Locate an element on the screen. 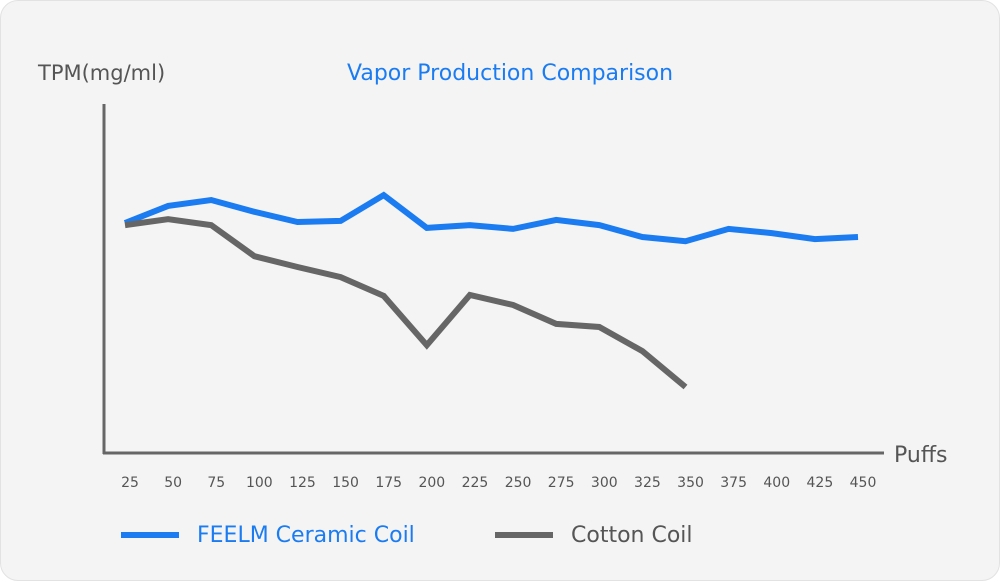  legend-swatch-ceramic is located at coordinates (150, 535).